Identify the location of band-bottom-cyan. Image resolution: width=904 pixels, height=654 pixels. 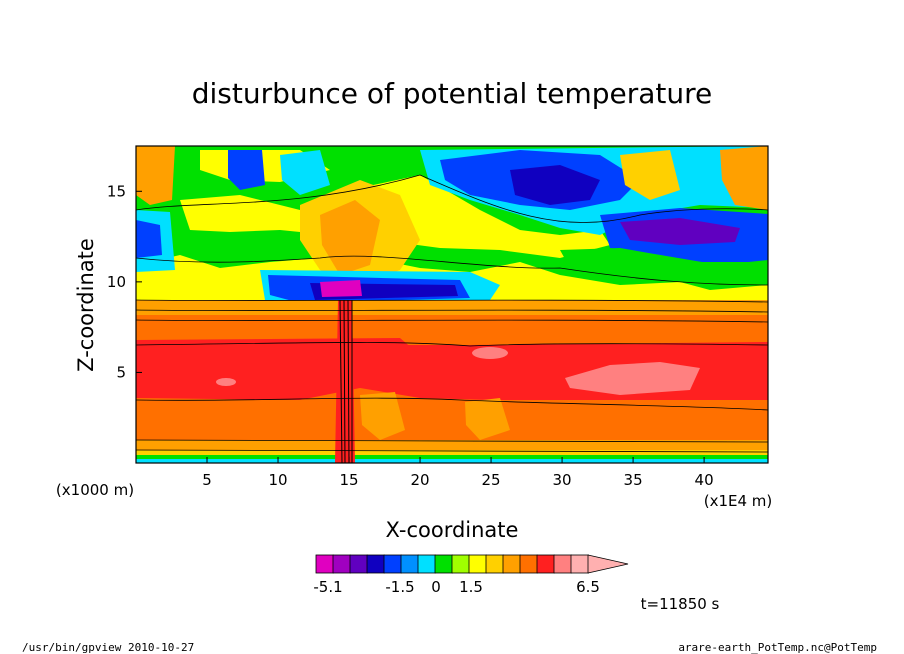
(452, 461).